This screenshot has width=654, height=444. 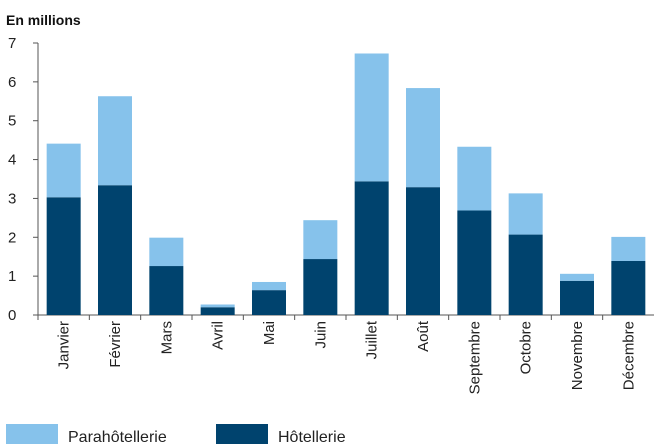 I want to click on x-tick-label: Septembre, so click(x=474, y=357).